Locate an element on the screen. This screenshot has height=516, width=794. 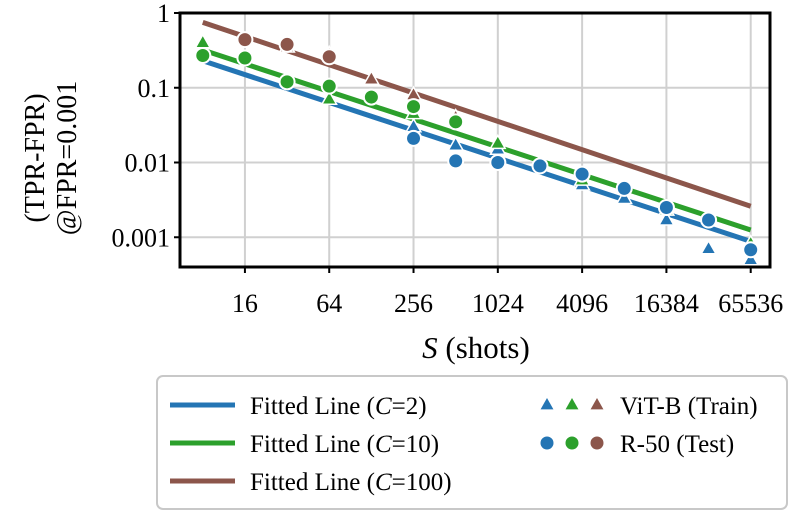
x-tick-label: 64 is located at coordinates (329, 303).